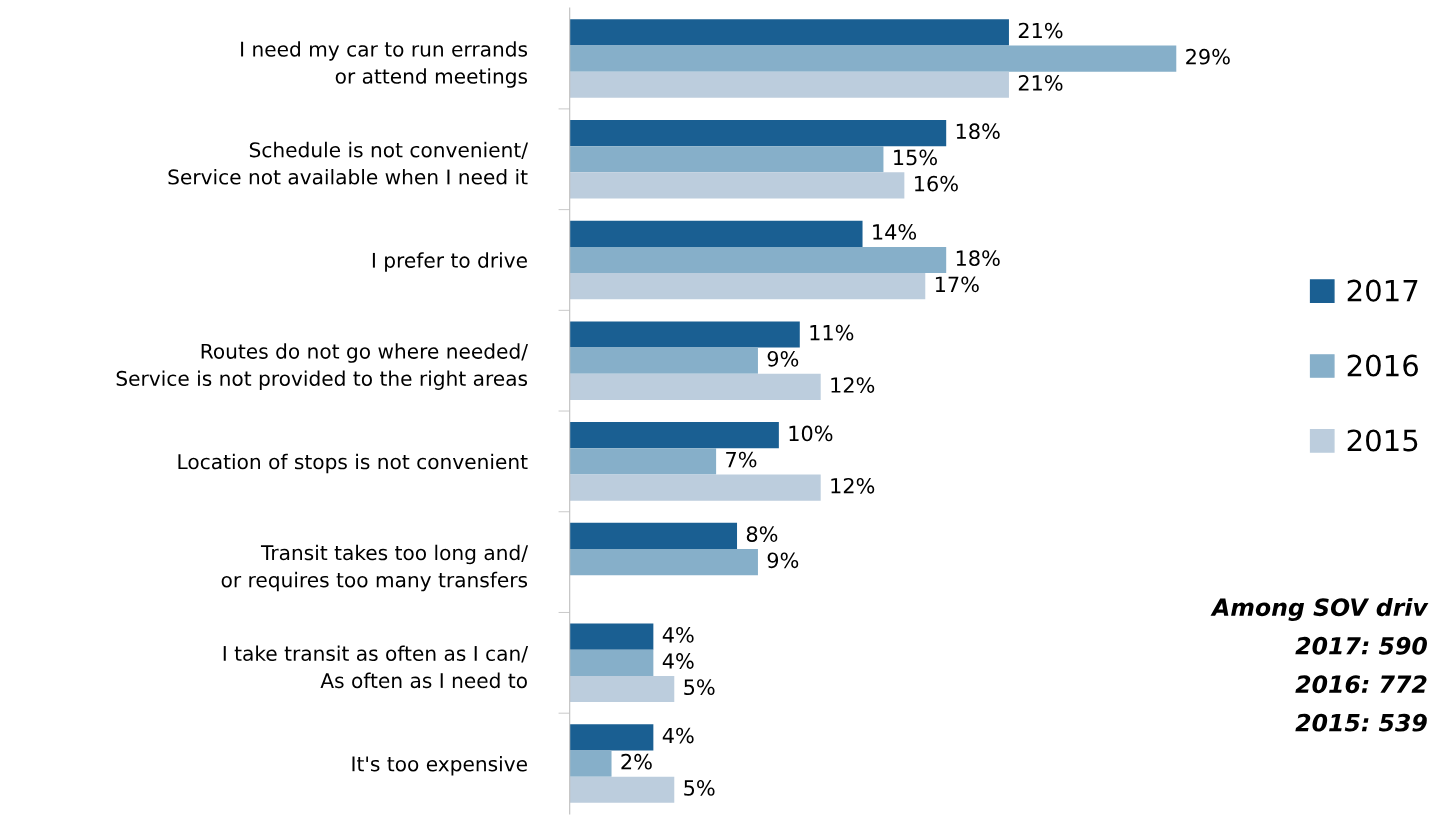  I want to click on y-tick-label: Location of stops is not convenient, so click(353, 463).